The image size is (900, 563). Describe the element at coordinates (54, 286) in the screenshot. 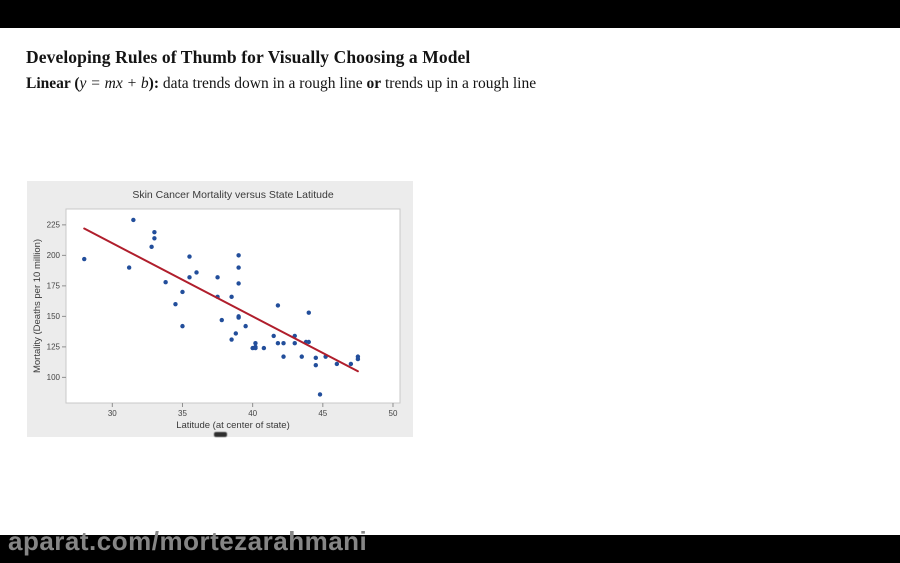

I see `y-tick-label: 175` at that location.